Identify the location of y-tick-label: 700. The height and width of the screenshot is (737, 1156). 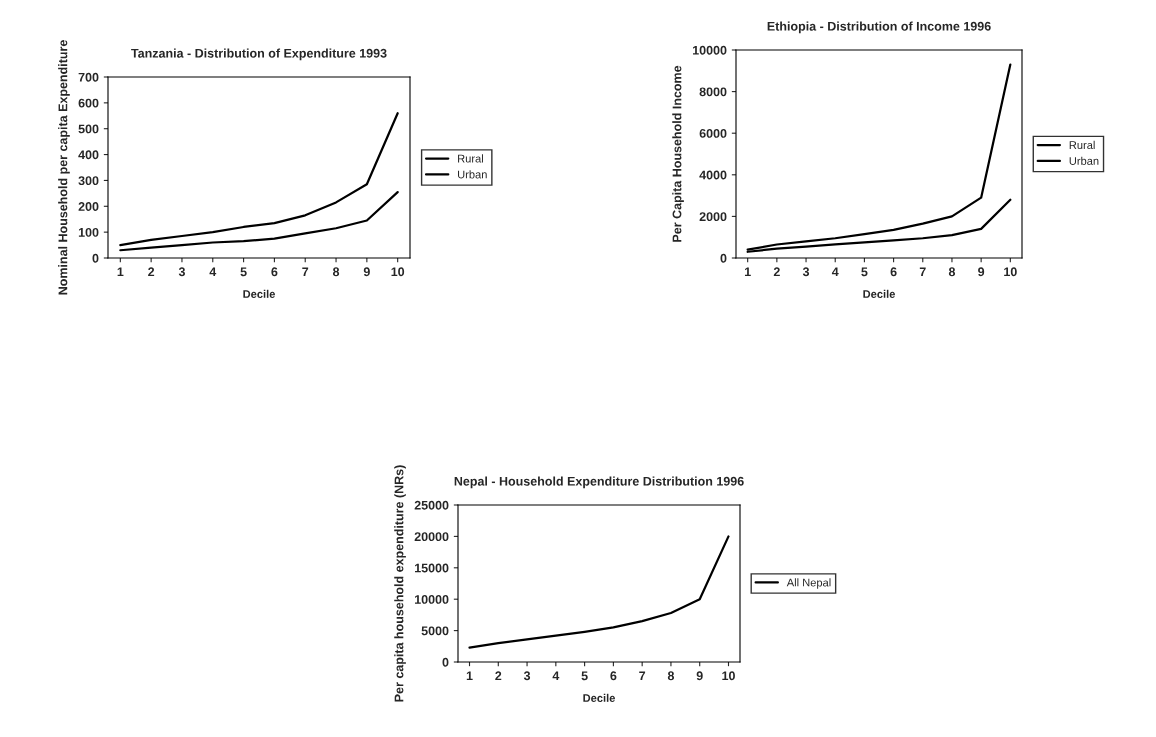
(88, 77).